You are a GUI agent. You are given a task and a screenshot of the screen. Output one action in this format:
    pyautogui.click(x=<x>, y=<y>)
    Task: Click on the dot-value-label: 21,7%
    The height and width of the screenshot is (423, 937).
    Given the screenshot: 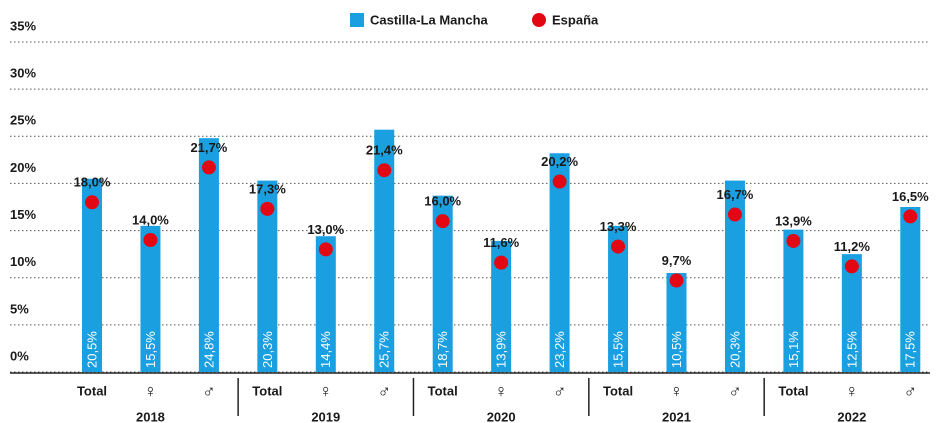 What is the action you would take?
    pyautogui.click(x=208, y=147)
    